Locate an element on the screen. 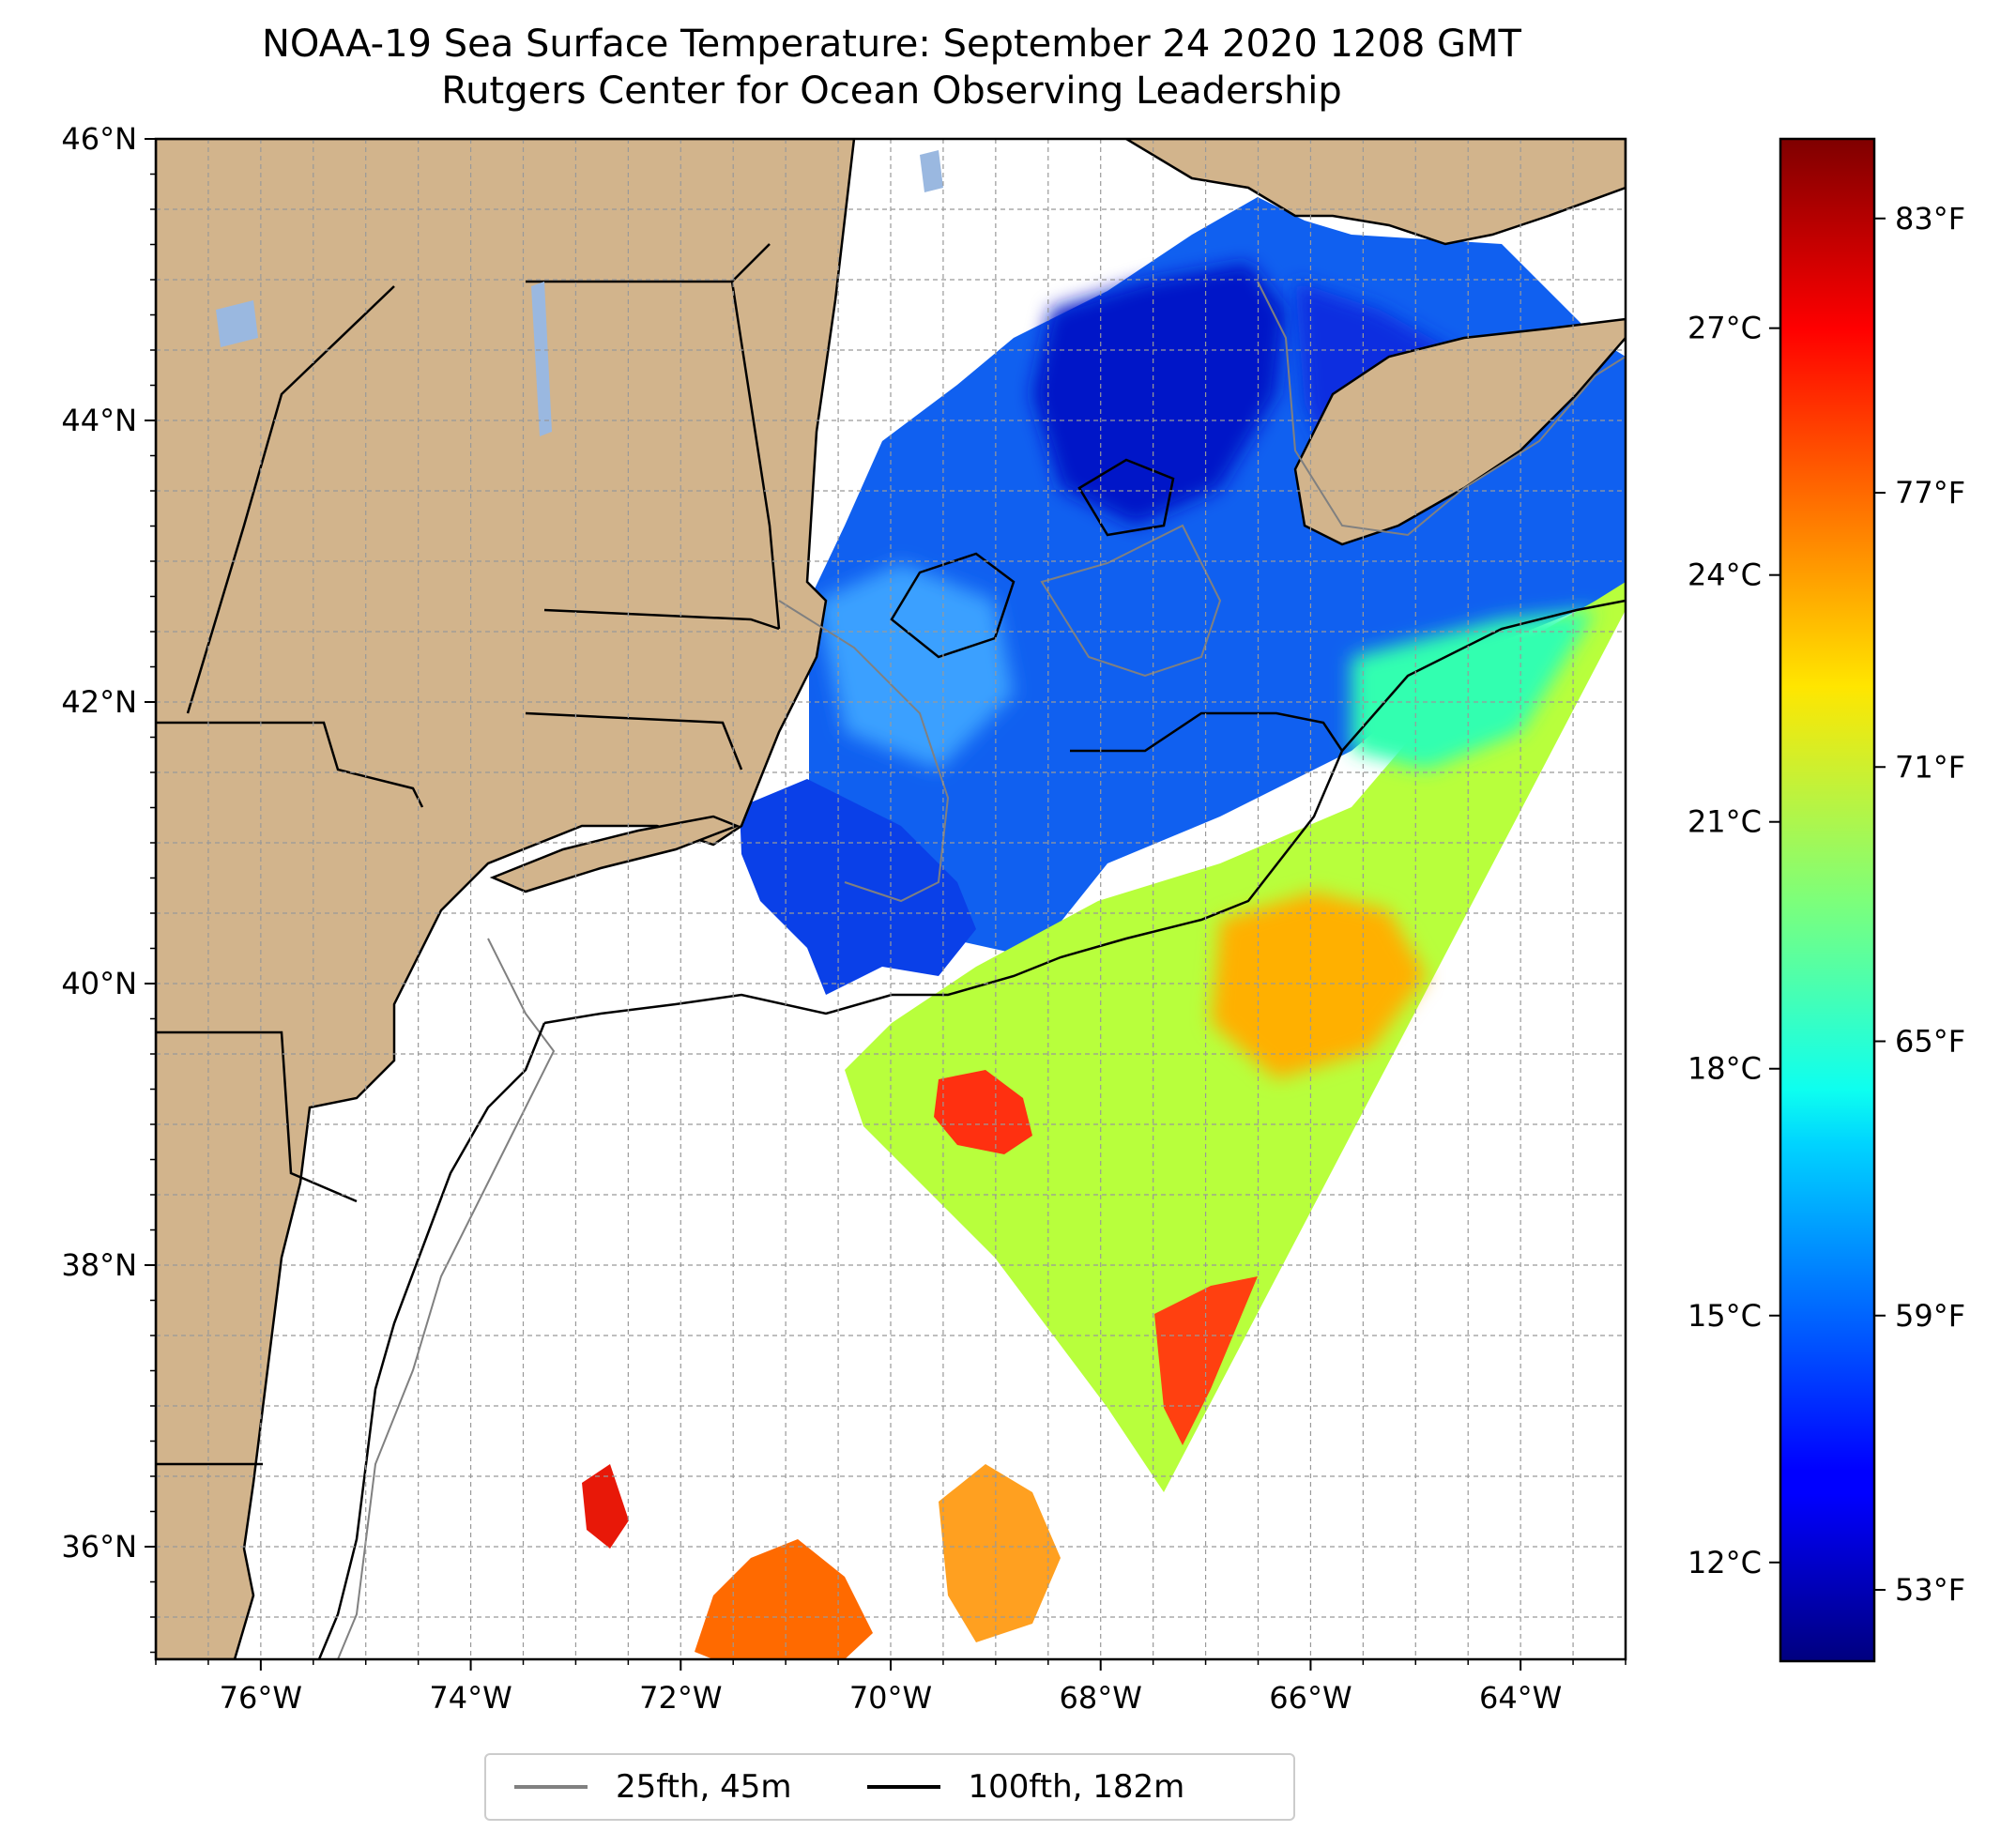  colorbar-fahrenheit-axis: 53°F 59°F 65°F 71°F 77°F 83°F is located at coordinates (1919, 904).